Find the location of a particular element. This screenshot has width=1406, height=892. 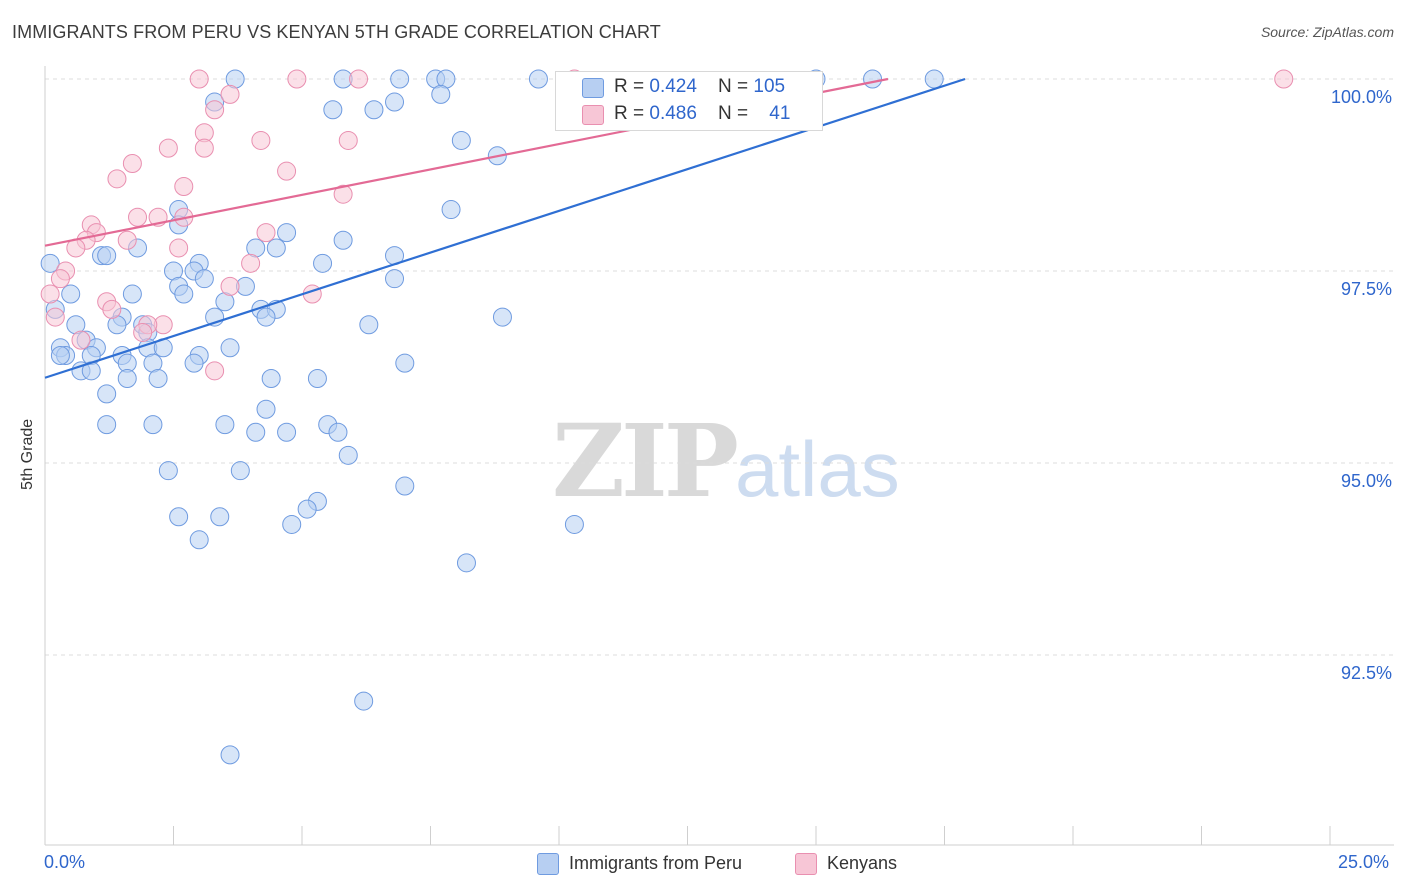

watermark-atlas: atlas is located at coordinates (817, 469).